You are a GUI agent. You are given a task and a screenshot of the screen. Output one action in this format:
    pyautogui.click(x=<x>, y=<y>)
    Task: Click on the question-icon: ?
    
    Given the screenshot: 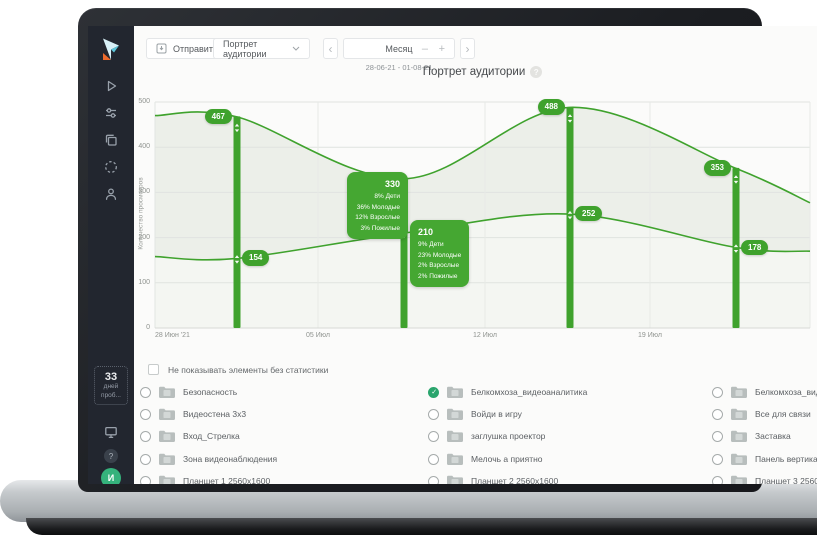 What is the action you would take?
    pyautogui.click(x=111, y=456)
    